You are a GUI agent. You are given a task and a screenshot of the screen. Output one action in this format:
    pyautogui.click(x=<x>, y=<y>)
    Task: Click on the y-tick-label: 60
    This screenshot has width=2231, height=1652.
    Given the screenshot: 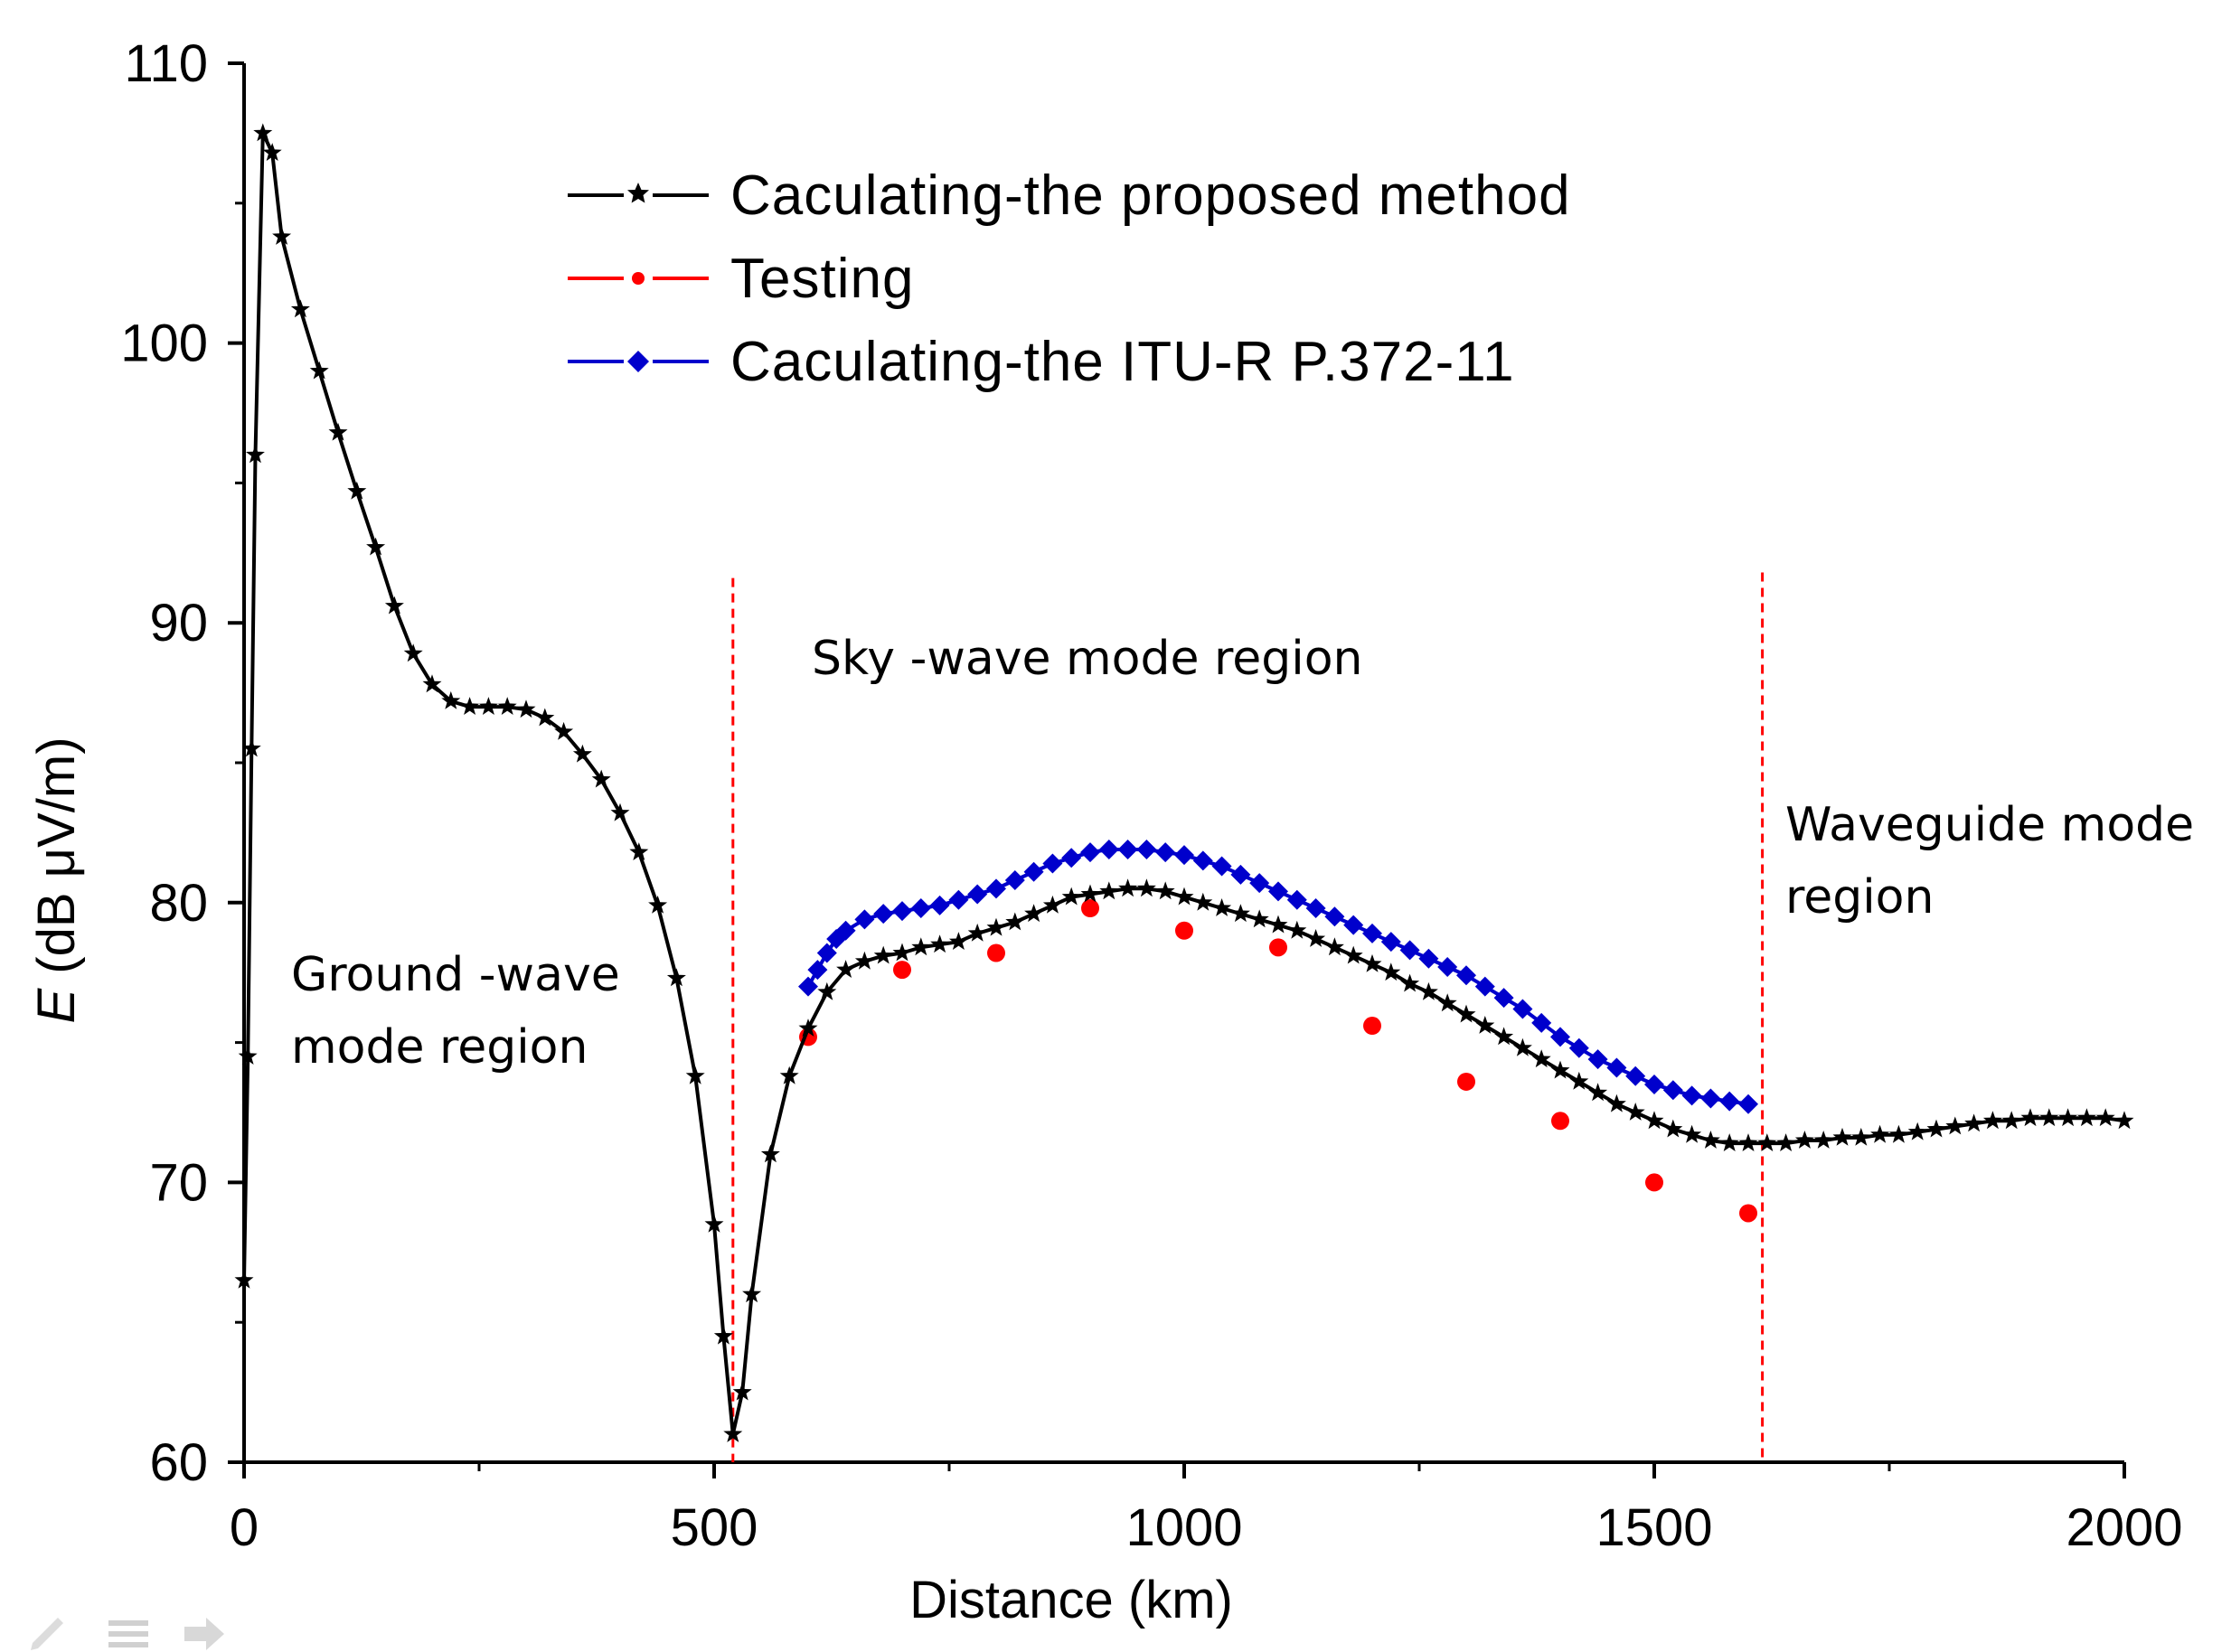 What is the action you would take?
    pyautogui.click(x=178, y=1462)
    